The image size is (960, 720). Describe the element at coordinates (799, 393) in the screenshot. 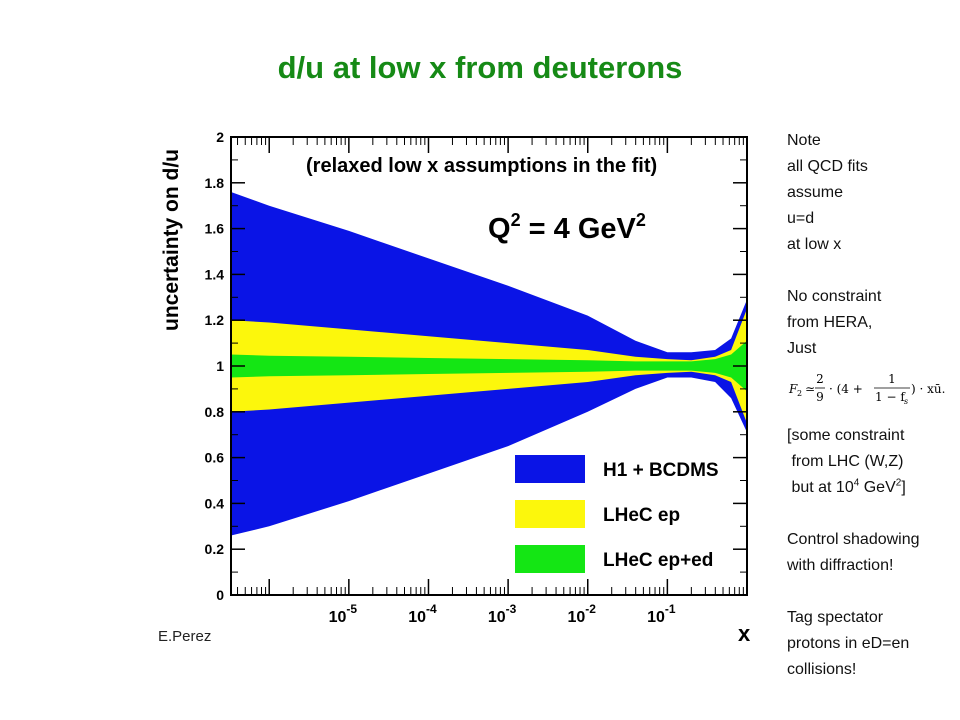

I see `formula-lhs-sub: 2` at that location.